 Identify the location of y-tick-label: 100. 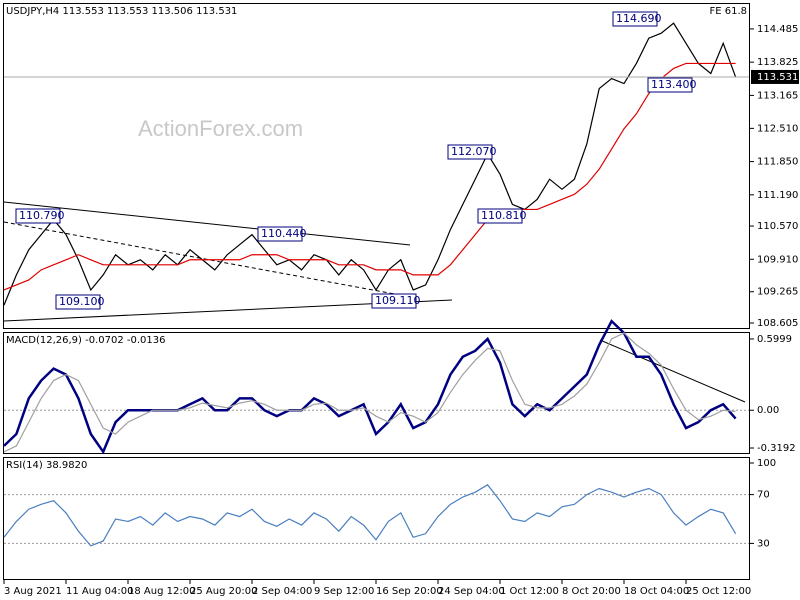
(766, 463).